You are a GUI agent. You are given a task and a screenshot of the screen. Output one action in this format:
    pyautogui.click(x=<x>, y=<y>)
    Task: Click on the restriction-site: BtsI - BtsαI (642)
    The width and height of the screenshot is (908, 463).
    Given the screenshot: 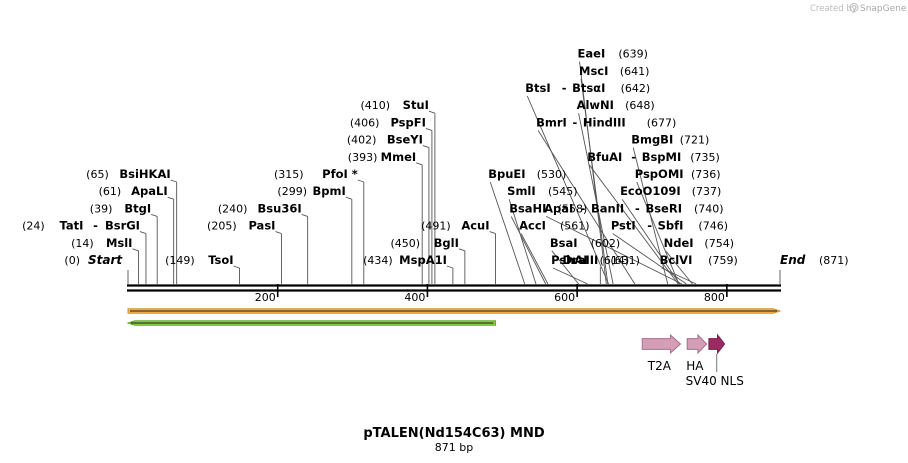 What is the action you would take?
    pyautogui.click(x=587, y=88)
    